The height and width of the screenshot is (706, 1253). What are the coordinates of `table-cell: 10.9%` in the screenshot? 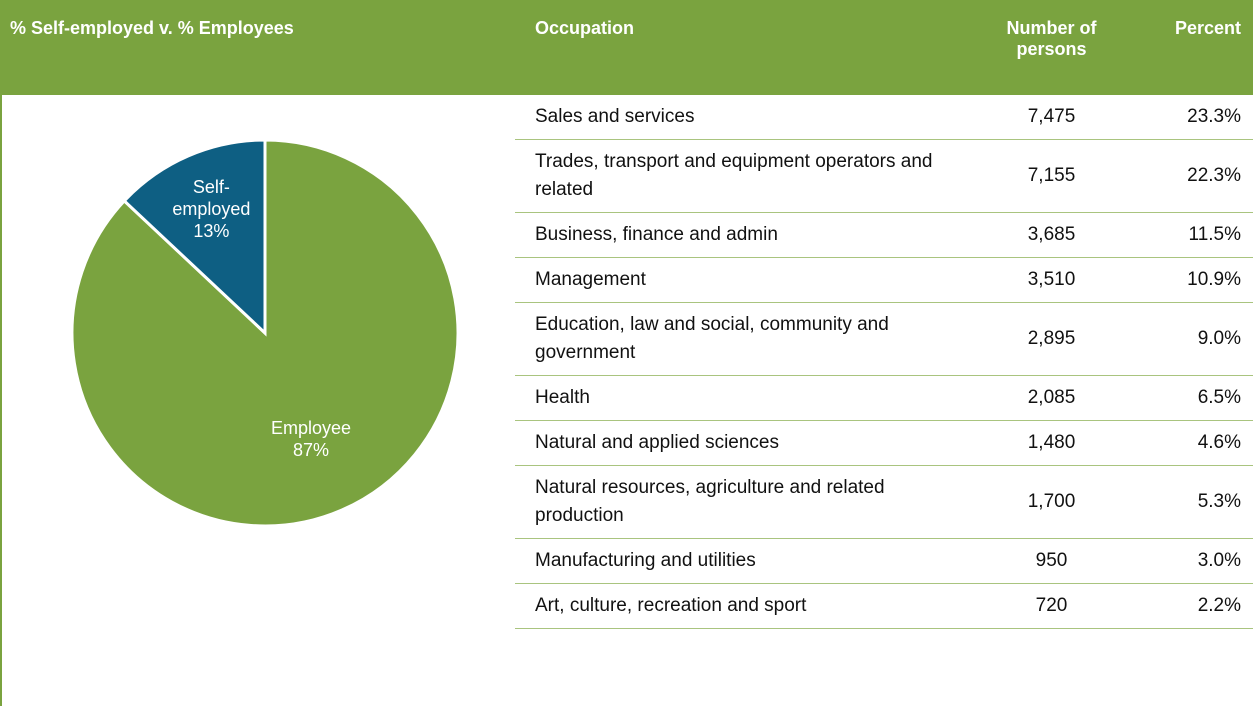 It's located at (1195, 280).